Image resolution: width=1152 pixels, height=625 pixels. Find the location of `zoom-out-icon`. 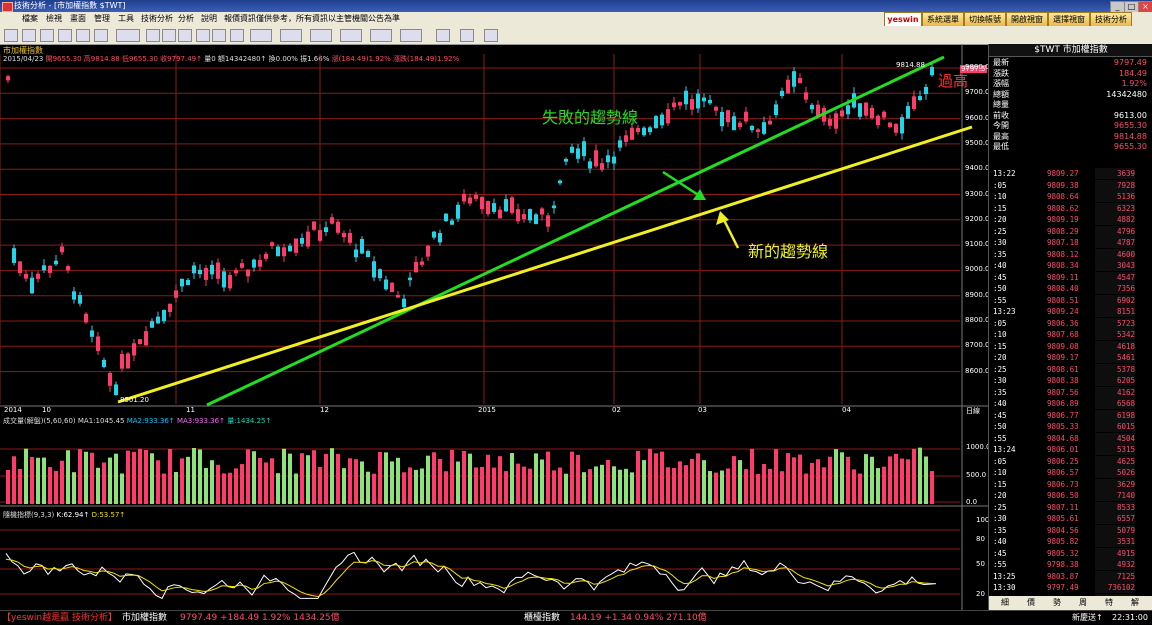

zoom-out-icon is located at coordinates (219, 35).